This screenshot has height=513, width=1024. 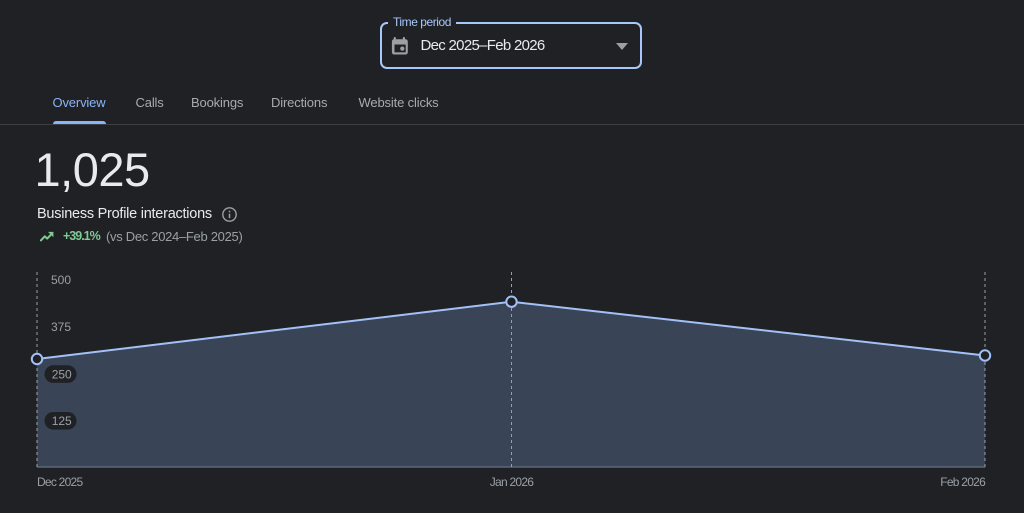 What do you see at coordinates (62, 374) in the screenshot?
I see `svg-text: 250` at bounding box center [62, 374].